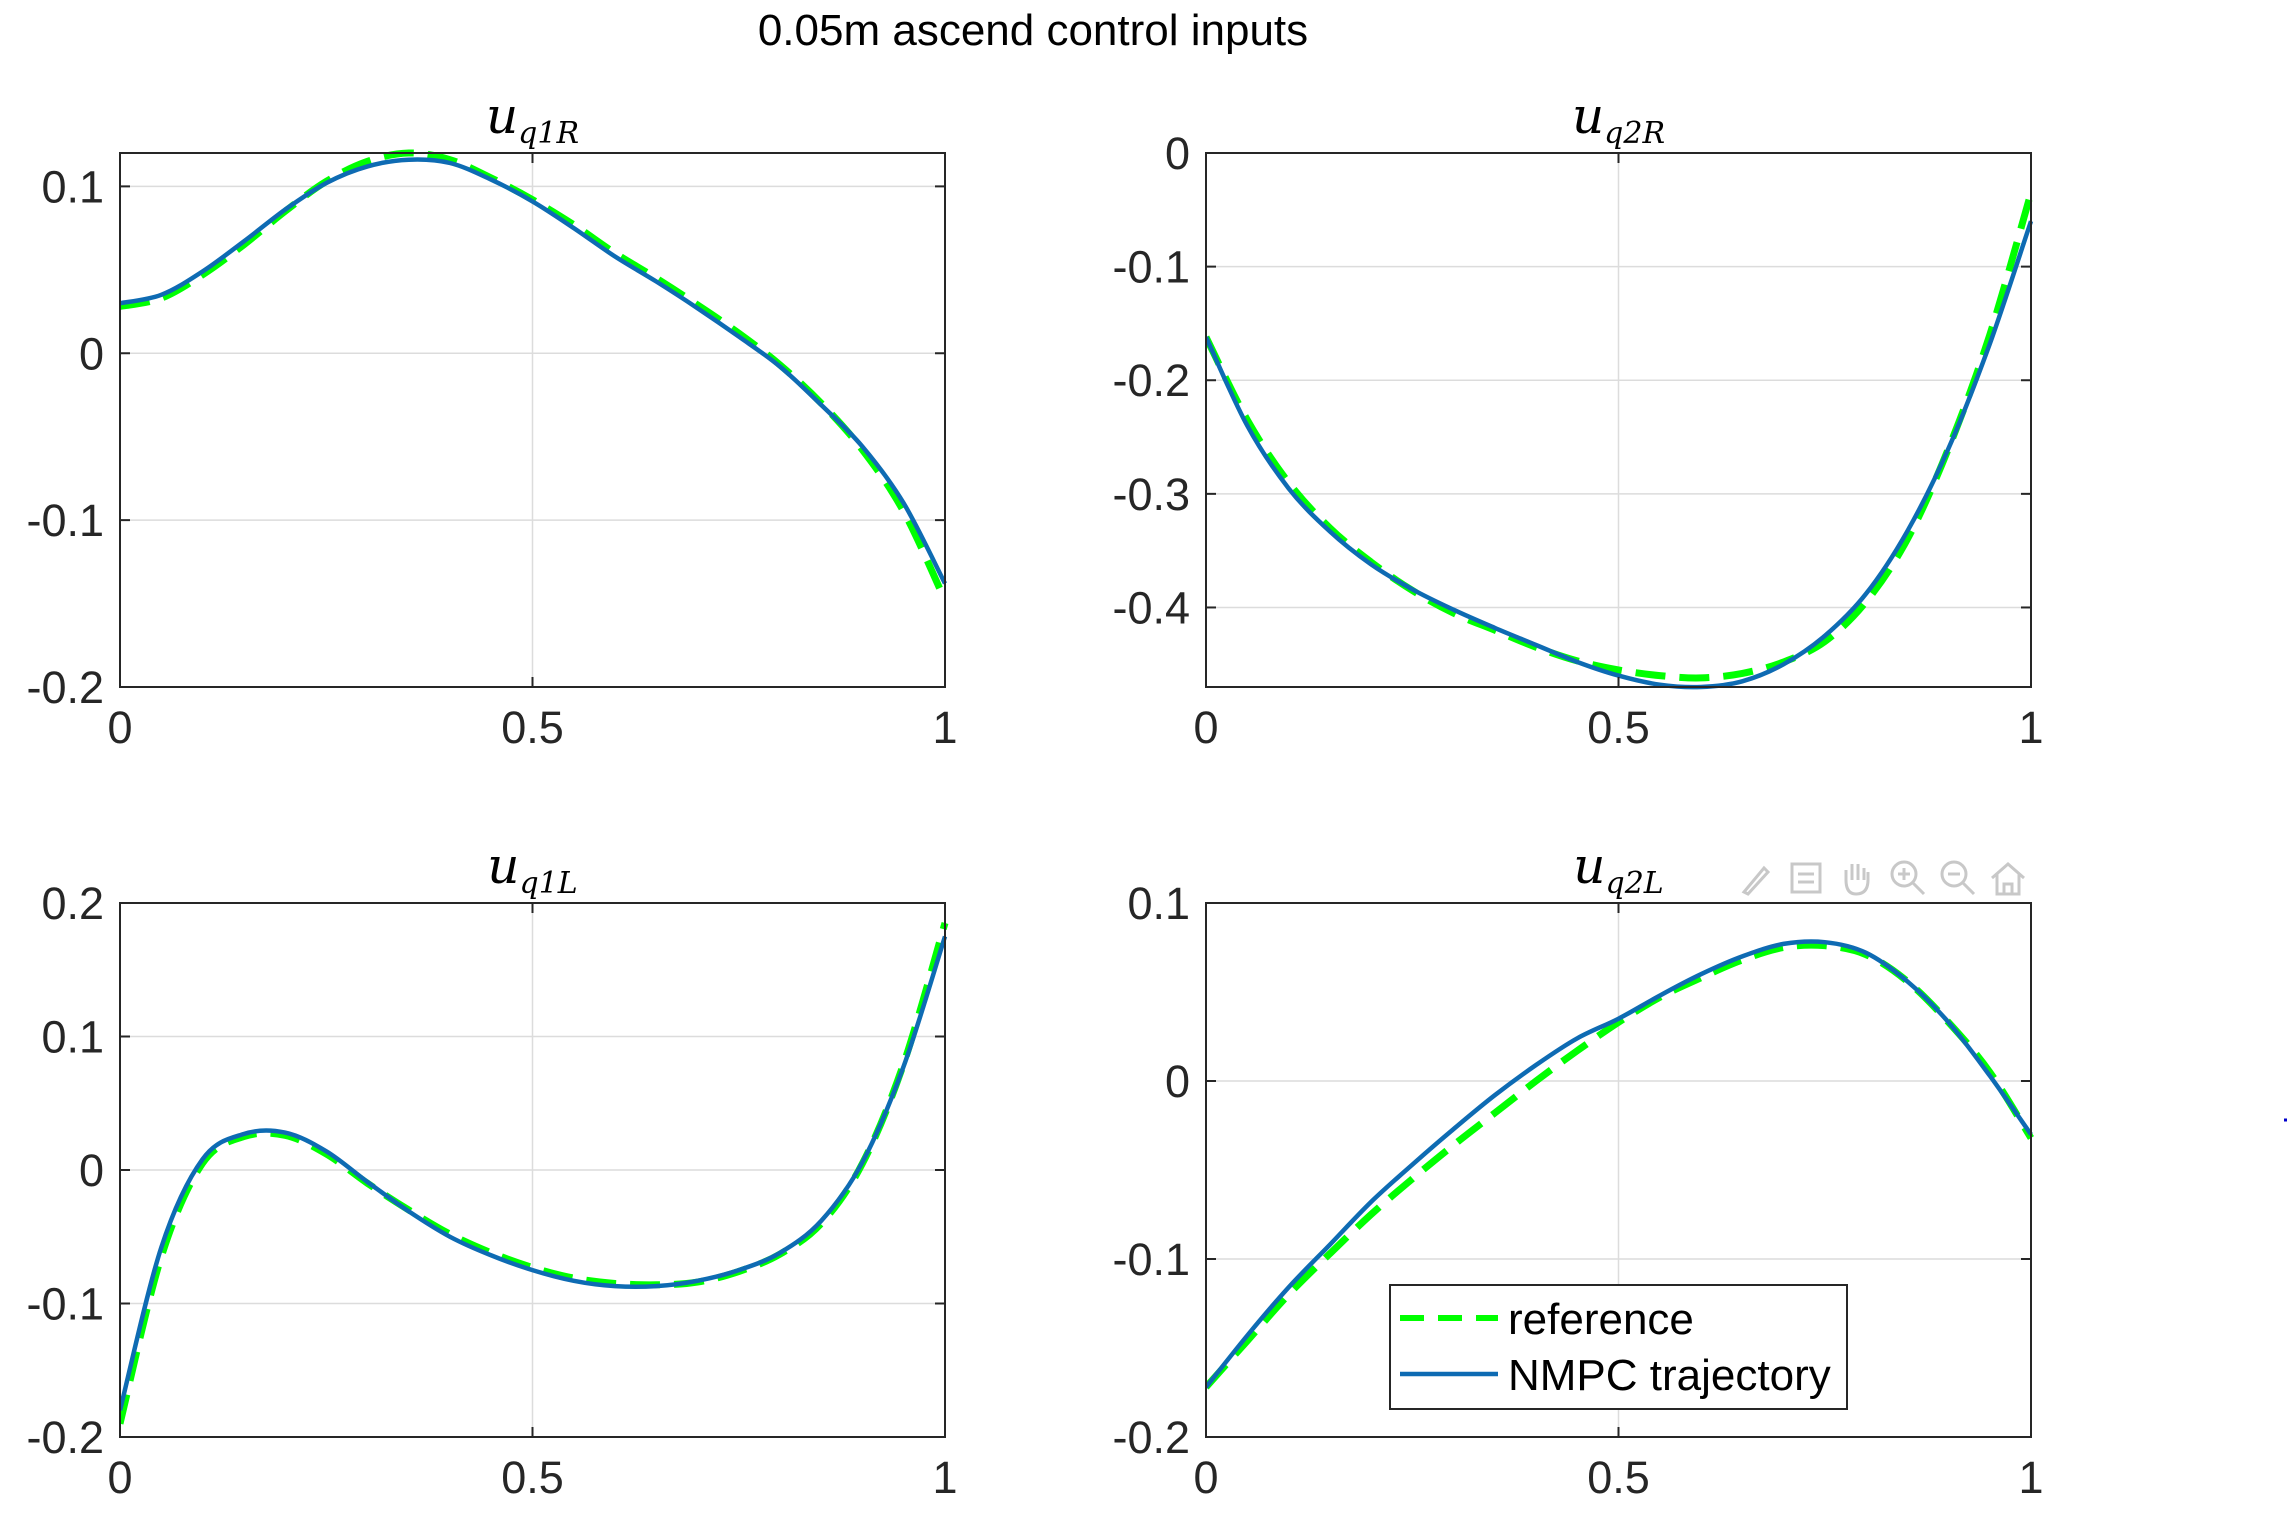 This screenshot has width=2288, height=1519. I want to click on brush-icon, so click(1756, 880).